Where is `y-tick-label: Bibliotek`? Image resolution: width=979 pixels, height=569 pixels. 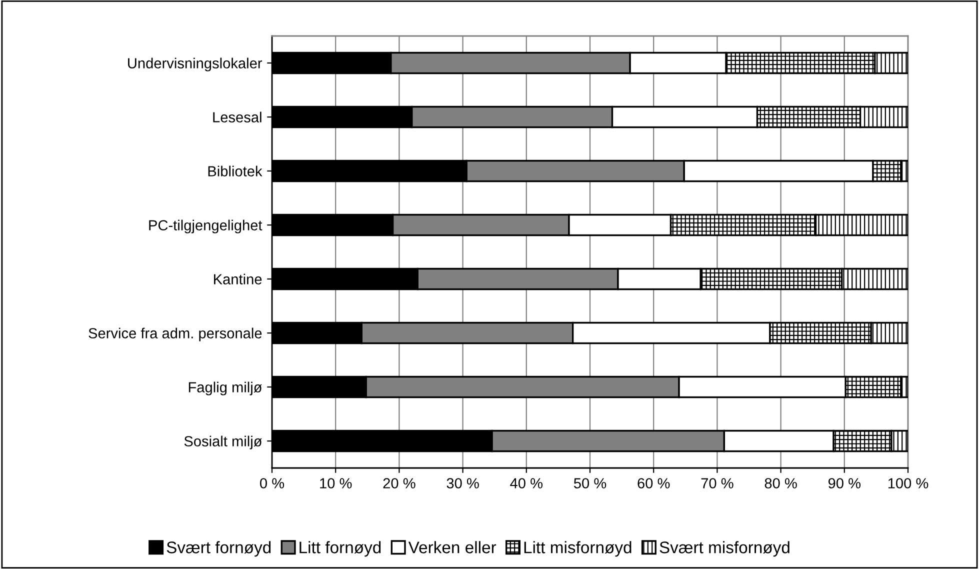
y-tick-label: Bibliotek is located at coordinates (235, 171).